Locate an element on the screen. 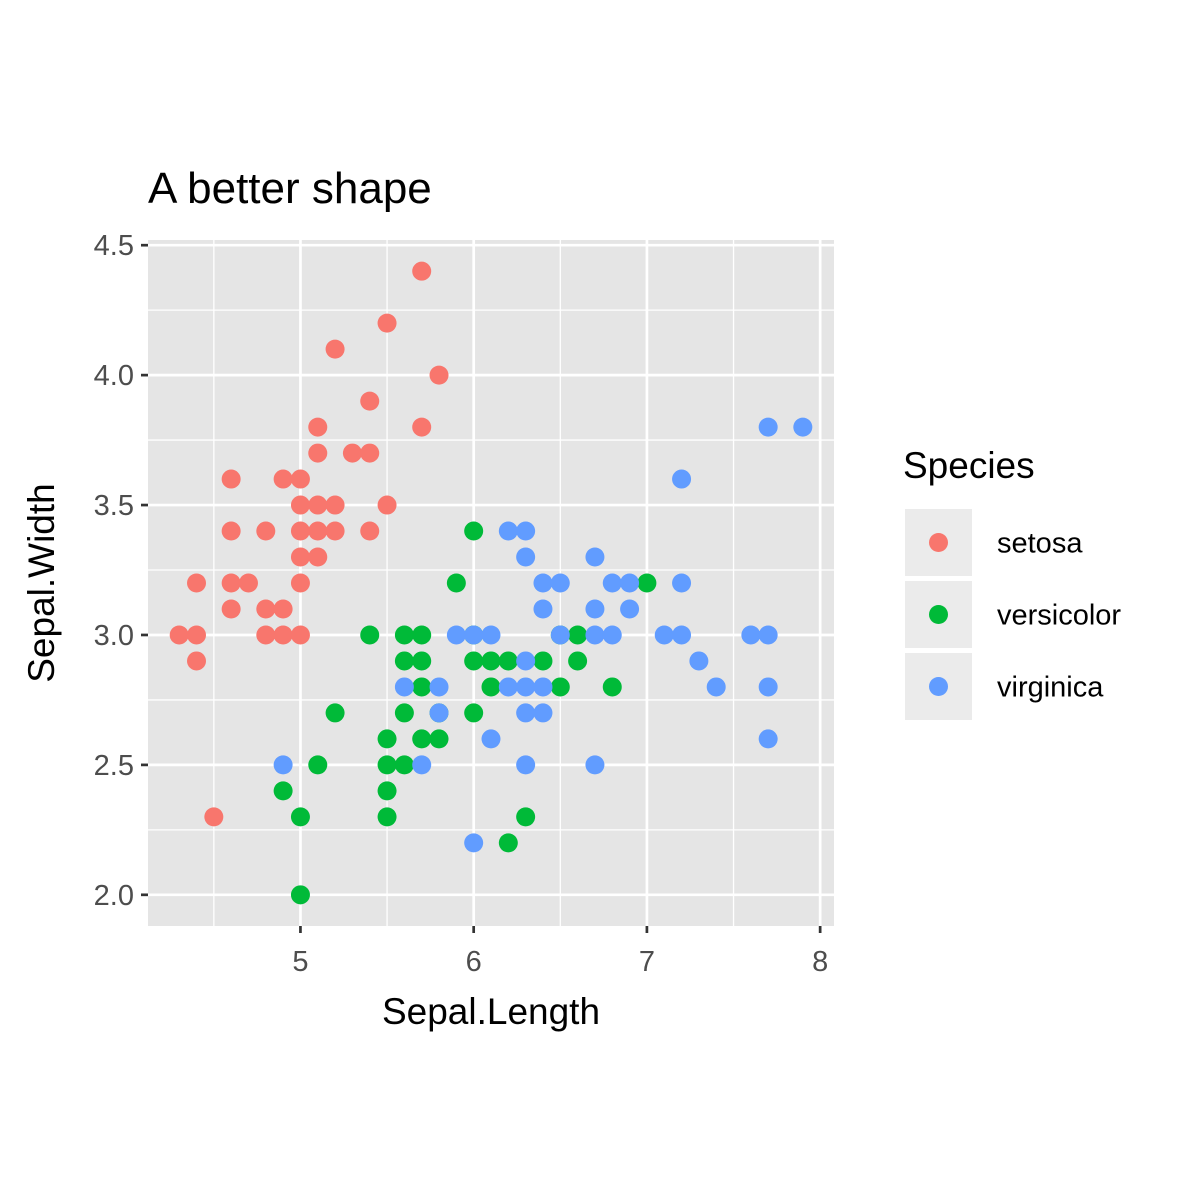 This screenshot has width=1200, height=1200. legend-swatch-setosa is located at coordinates (938, 542).